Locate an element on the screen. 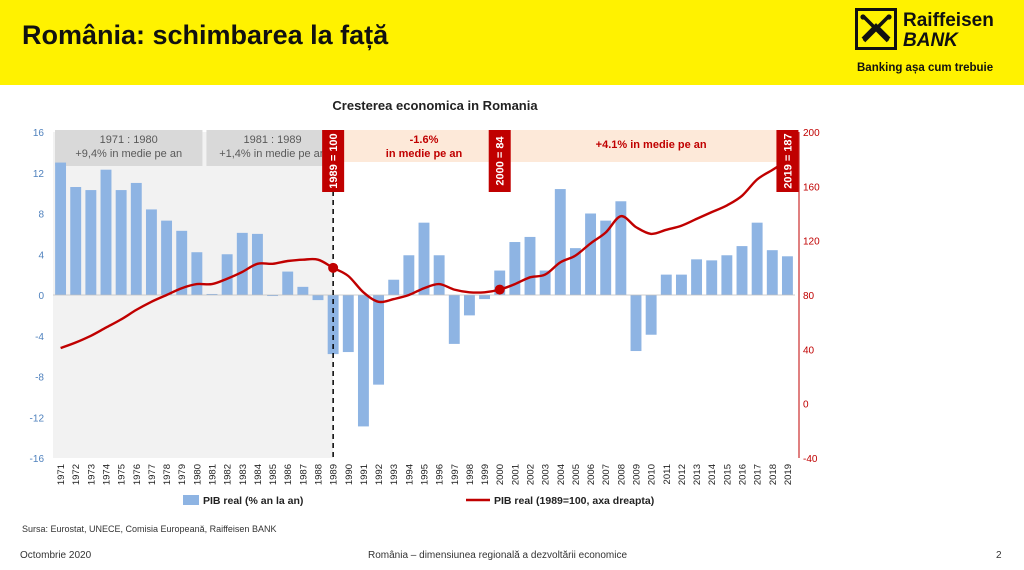 This screenshot has height=570, width=1024. x-axis-tick: 2009 is located at coordinates (637, 474).